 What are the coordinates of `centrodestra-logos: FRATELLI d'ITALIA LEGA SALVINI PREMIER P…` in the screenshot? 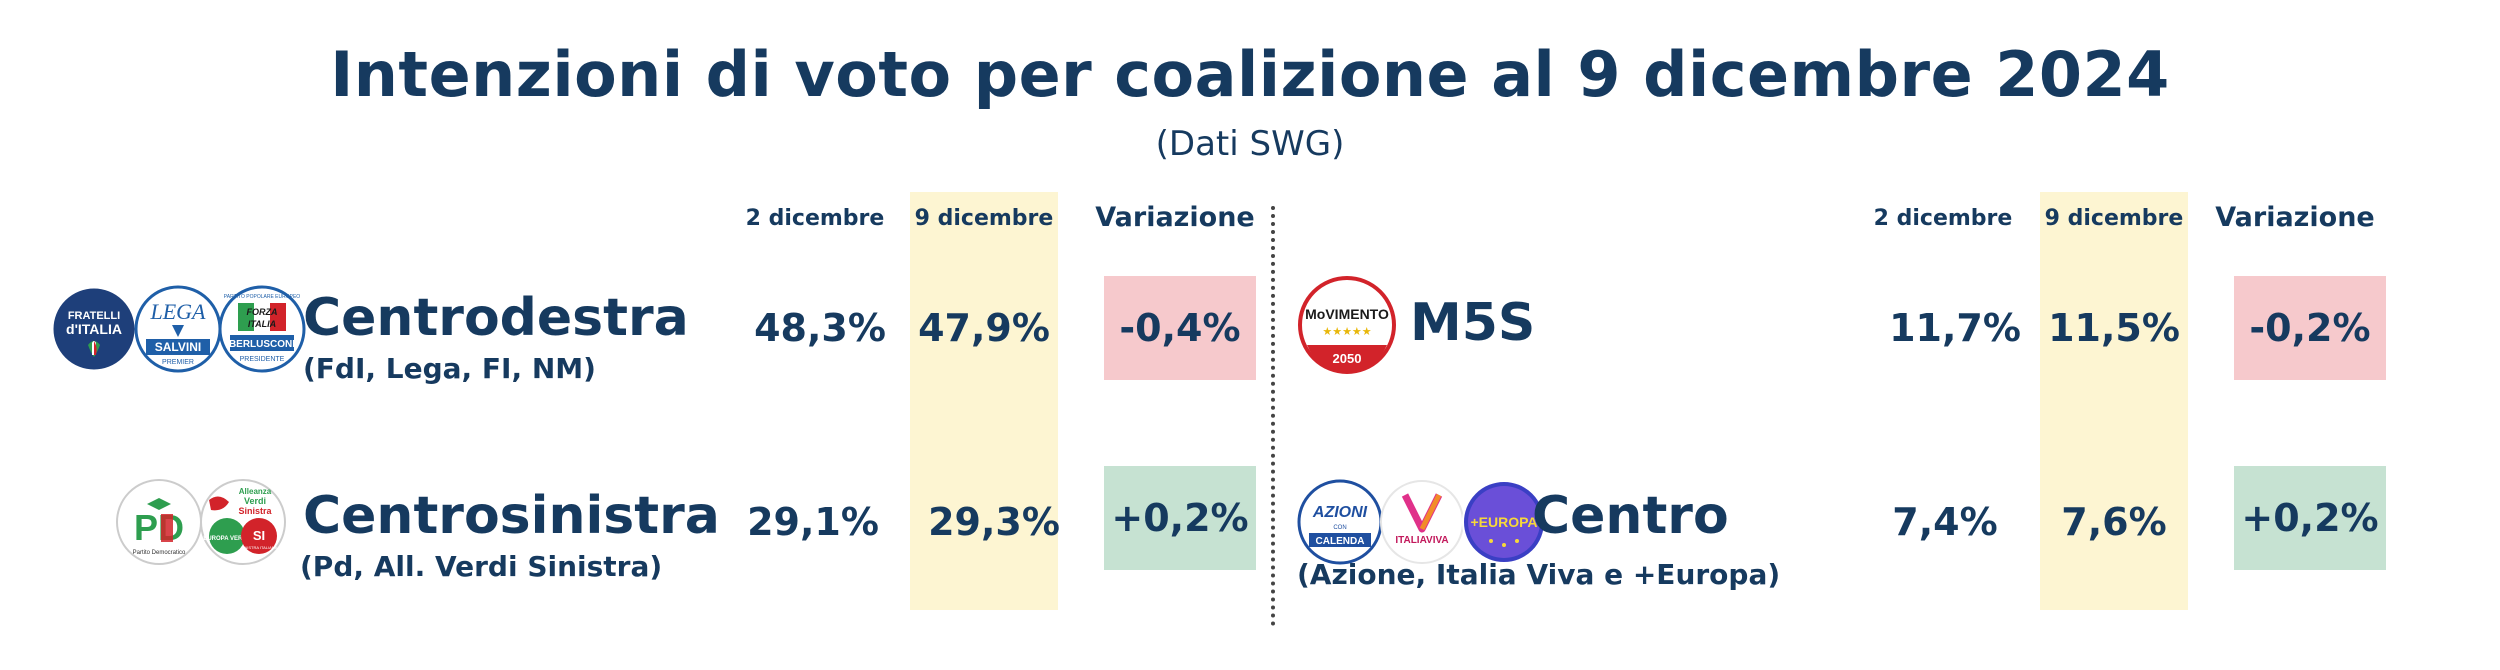 It's located at (178, 329).